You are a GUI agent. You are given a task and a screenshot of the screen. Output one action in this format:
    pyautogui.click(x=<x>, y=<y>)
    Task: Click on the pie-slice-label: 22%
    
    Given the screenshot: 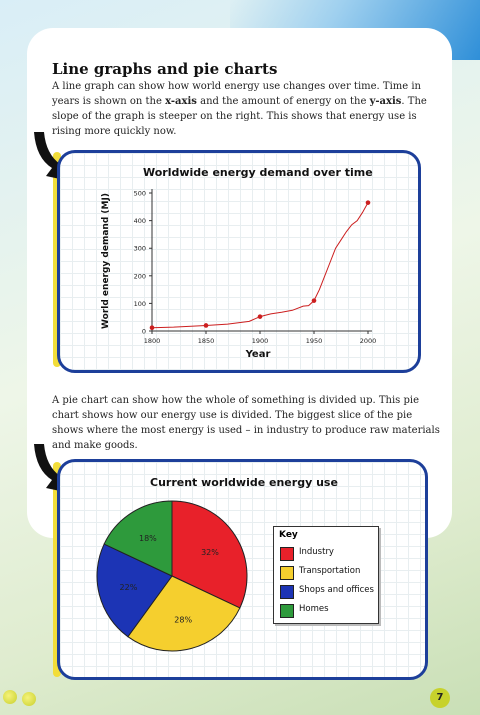 What is the action you would take?
    pyautogui.click(x=129, y=587)
    